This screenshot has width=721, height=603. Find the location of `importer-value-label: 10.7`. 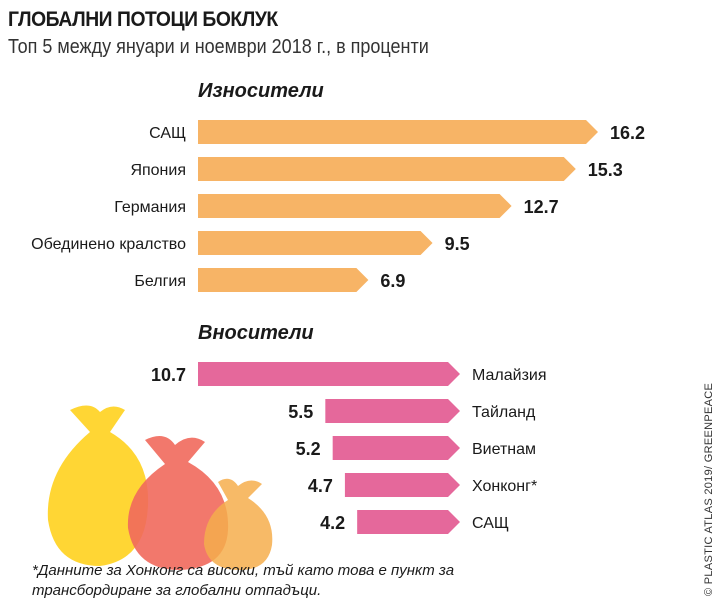

importer-value-label: 10.7 is located at coordinates (168, 375).